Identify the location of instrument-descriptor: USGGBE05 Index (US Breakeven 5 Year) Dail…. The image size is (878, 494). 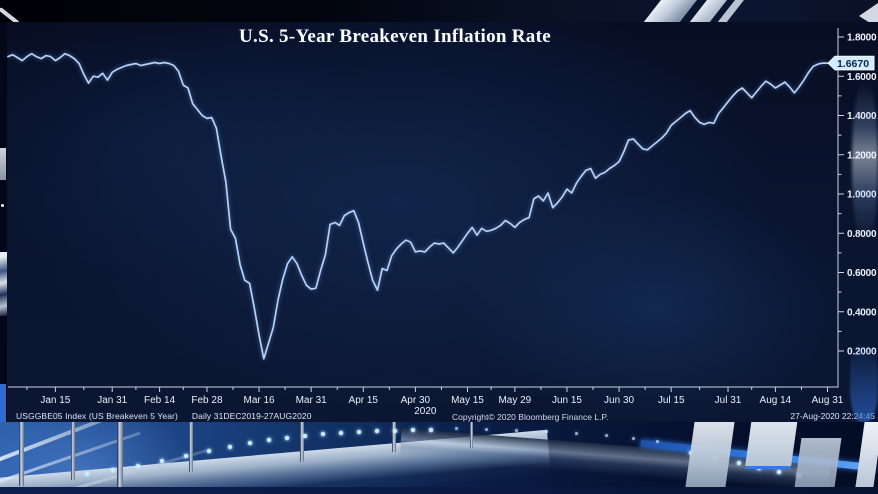
(171, 416).